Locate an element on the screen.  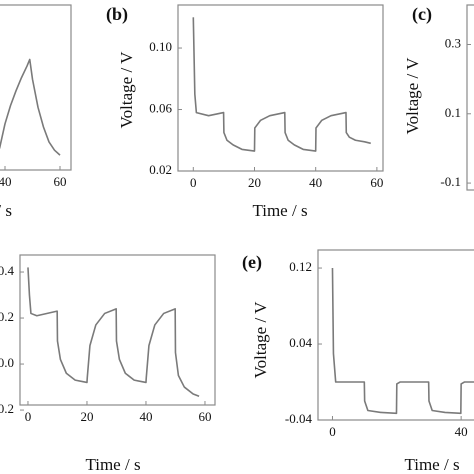
panel-label: (b) is located at coordinates (117, 14).